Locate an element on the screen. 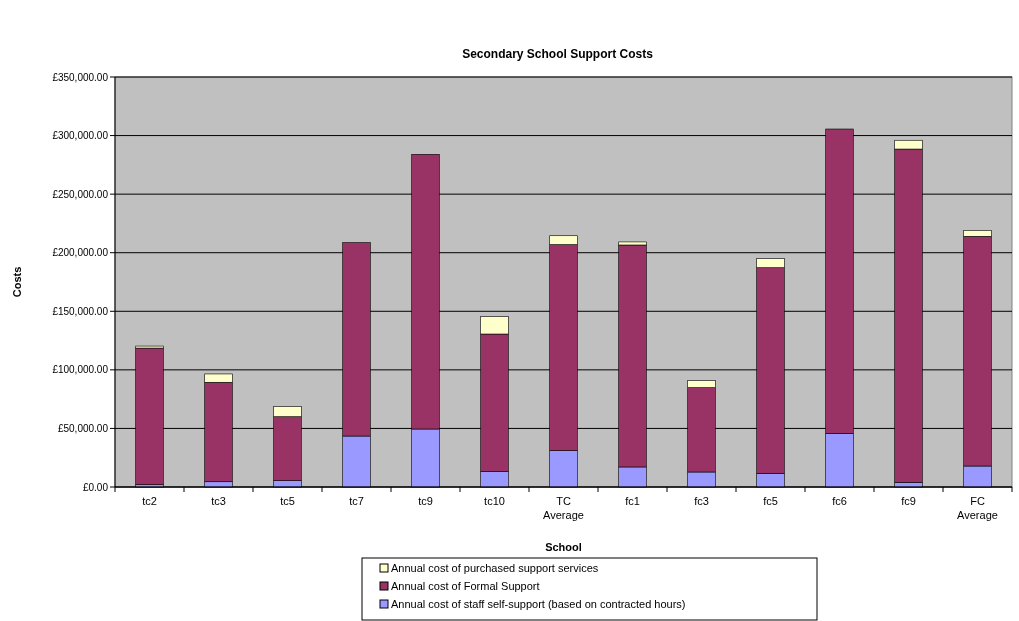  y-tick-label: £0.00 is located at coordinates (95, 487).